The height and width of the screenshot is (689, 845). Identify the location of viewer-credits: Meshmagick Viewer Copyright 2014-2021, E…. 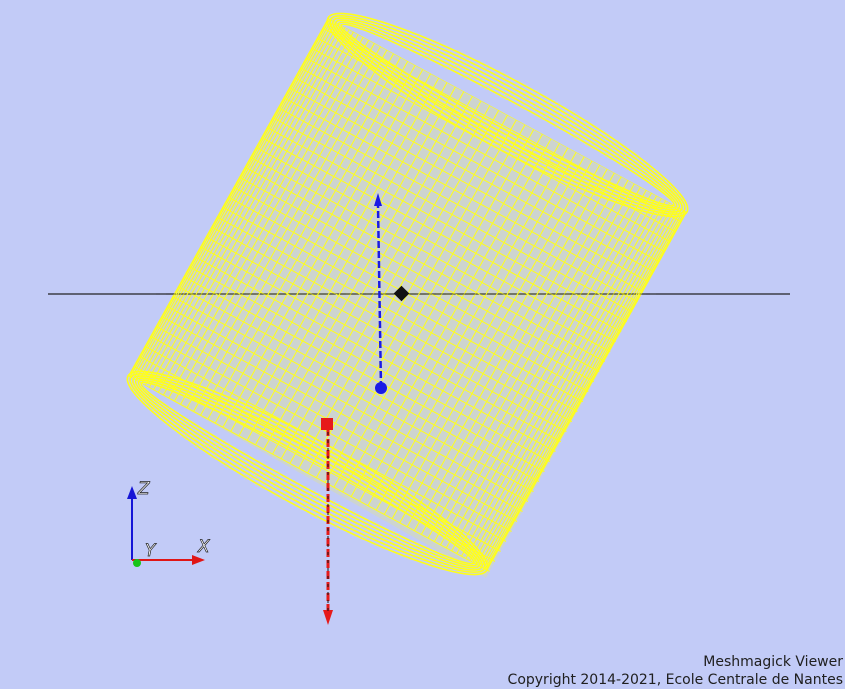
(675, 671).